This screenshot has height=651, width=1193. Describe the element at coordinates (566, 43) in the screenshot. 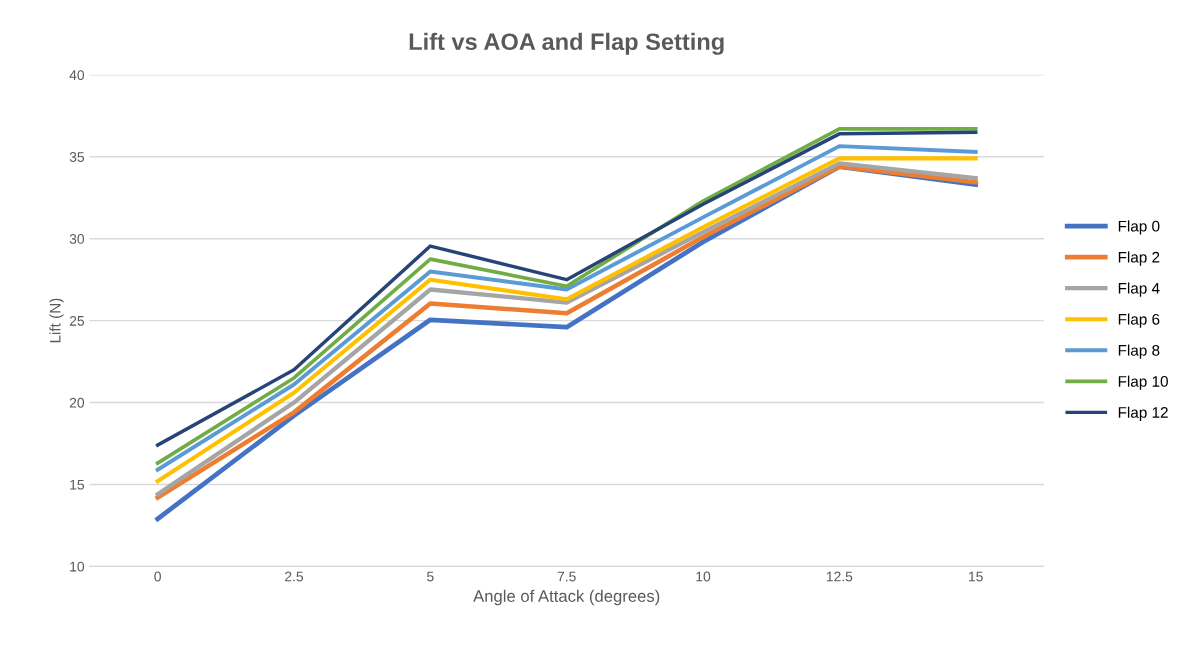

I see `chart-title: Lift vs AOA and Flap Setting` at that location.